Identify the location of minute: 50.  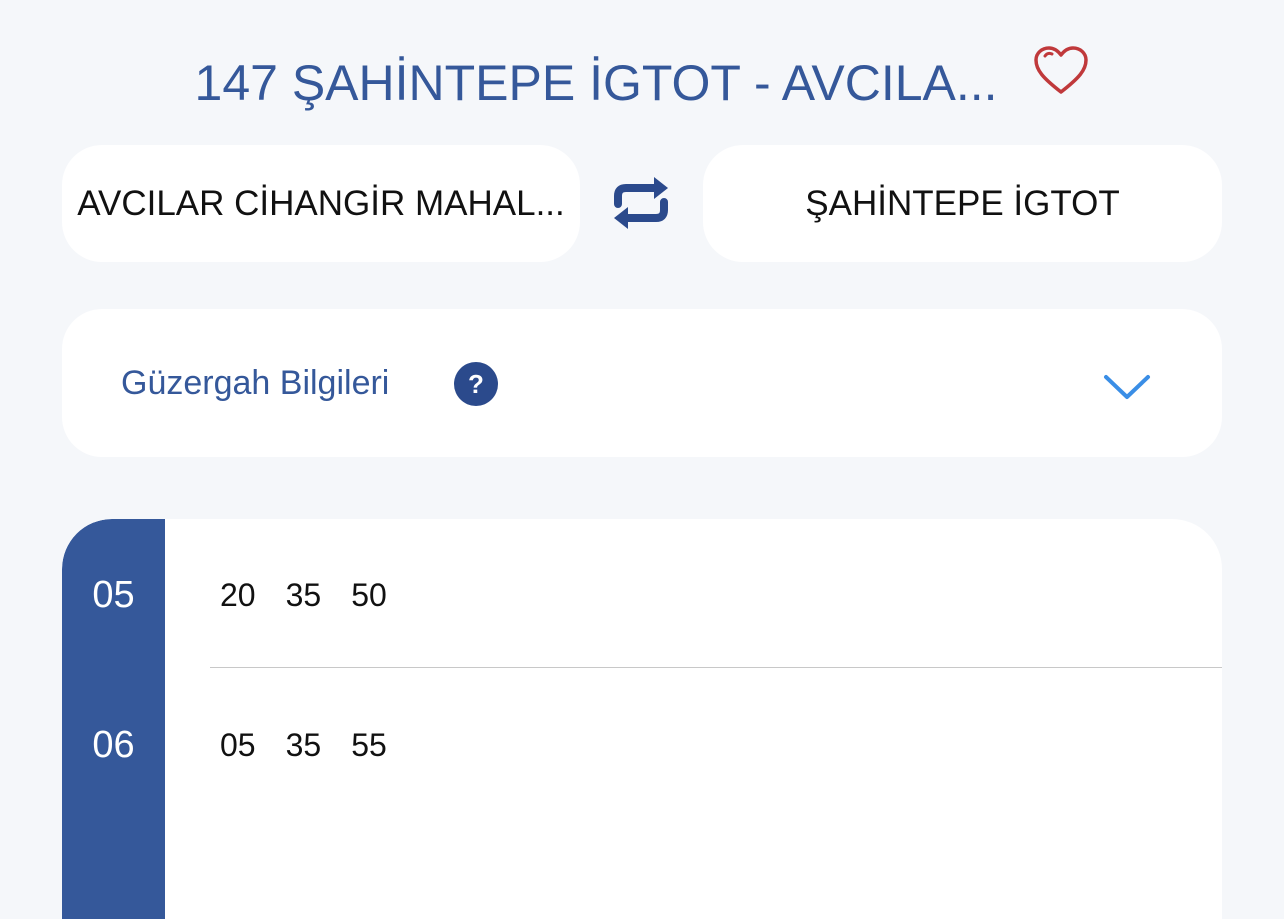
(369, 595).